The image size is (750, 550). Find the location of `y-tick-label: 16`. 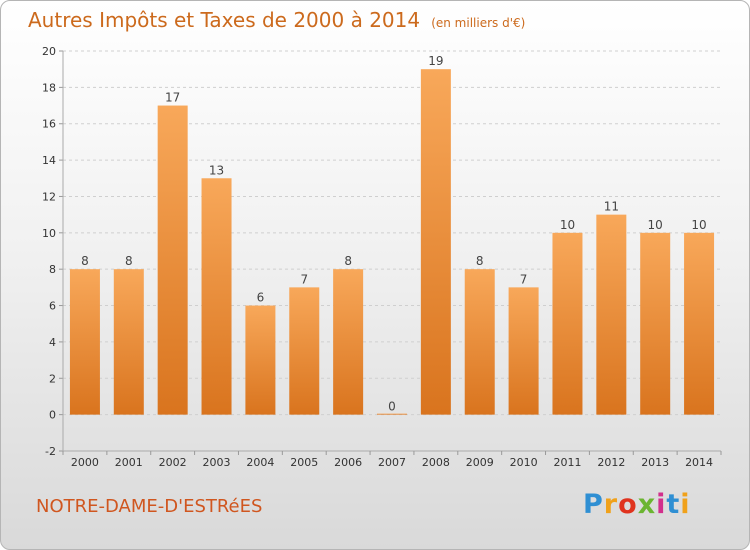

y-tick-label: 16 is located at coordinates (49, 124).